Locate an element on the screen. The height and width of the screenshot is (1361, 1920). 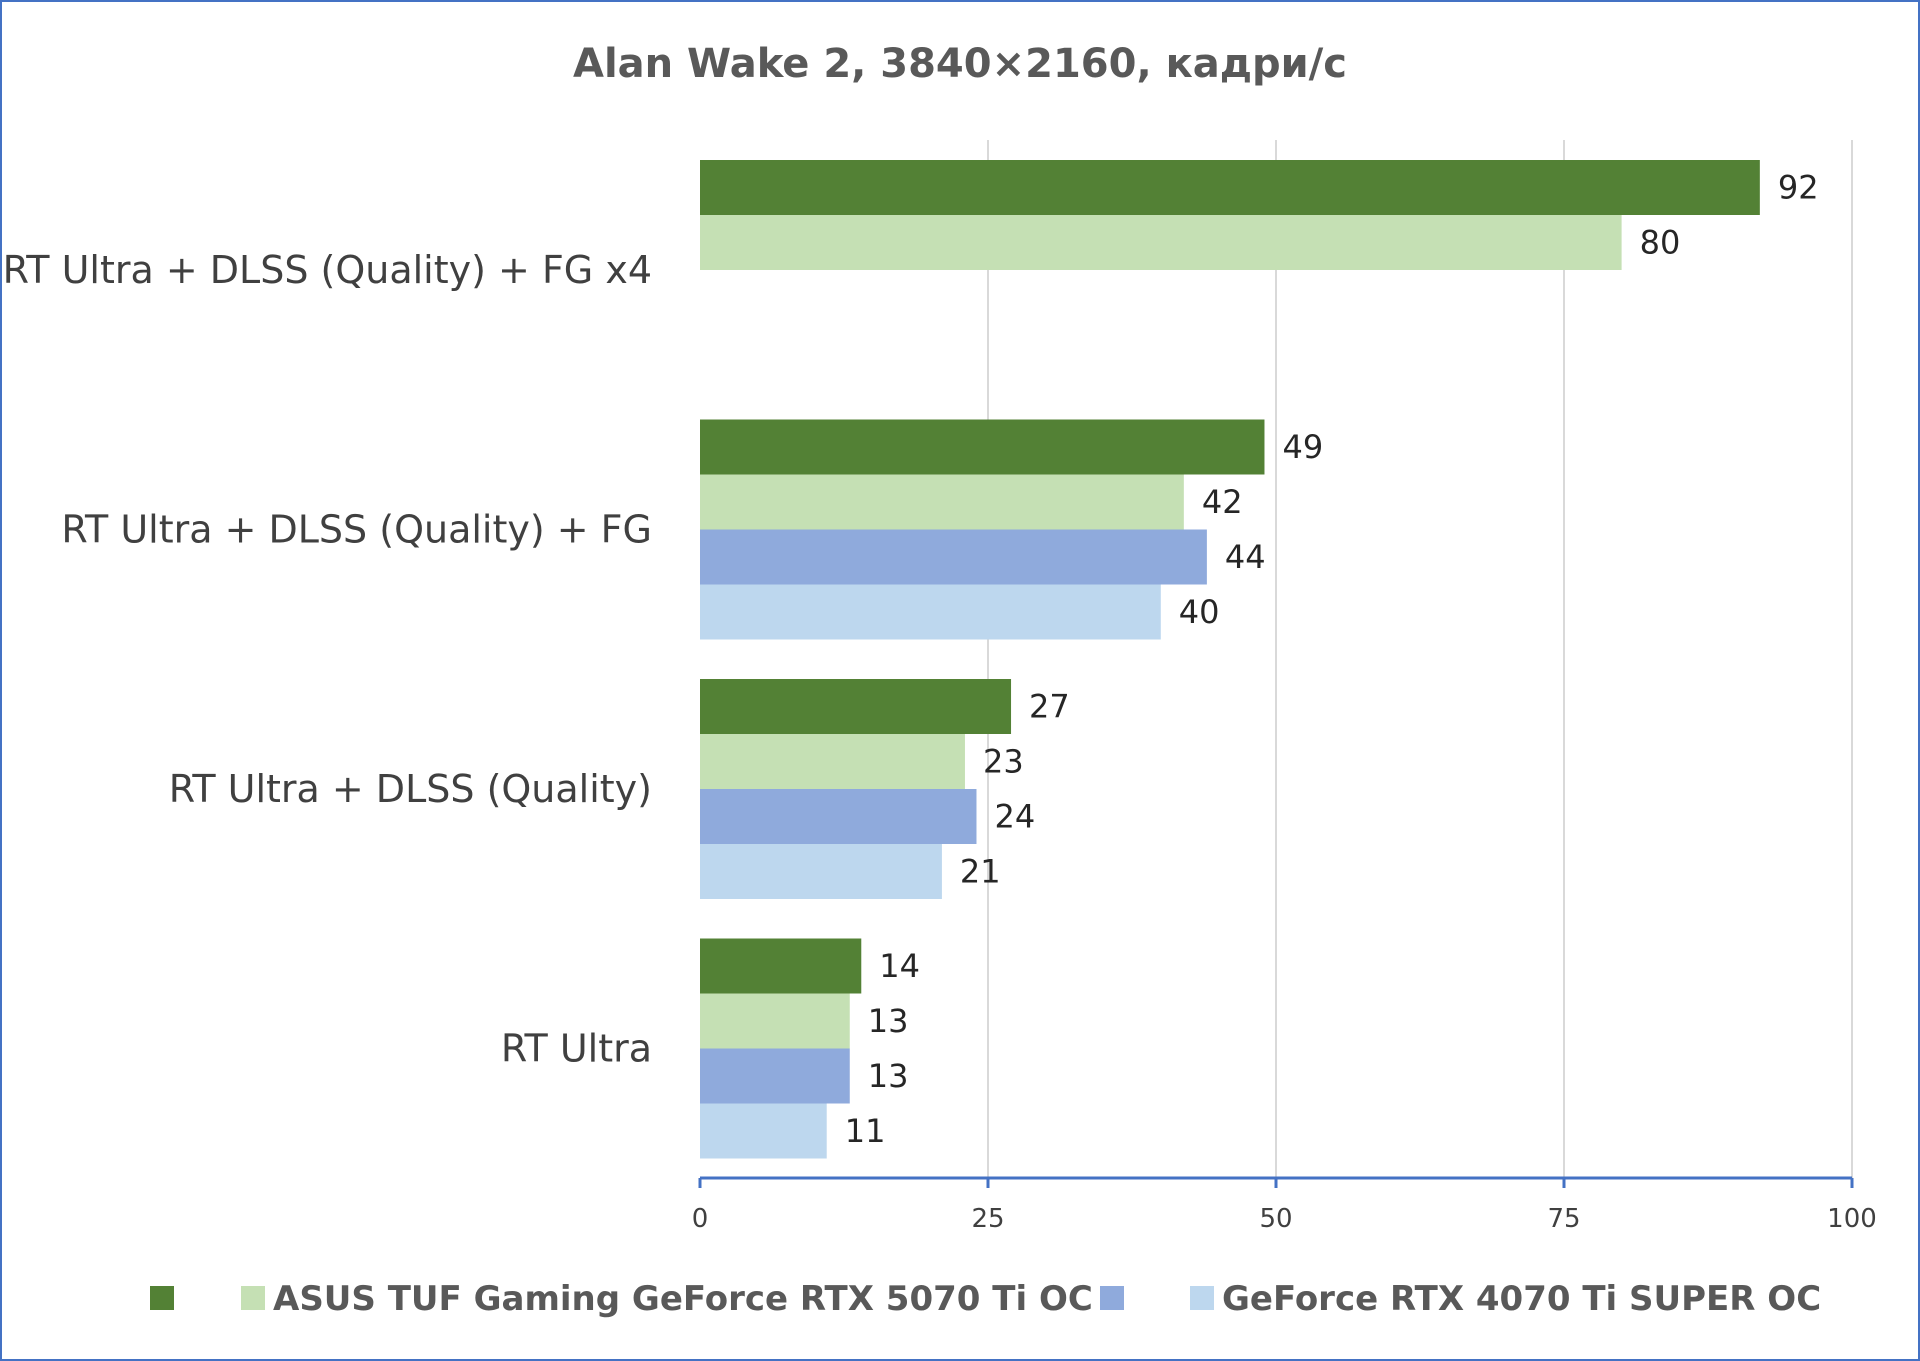
data-label: 42 is located at coordinates (1222, 502).